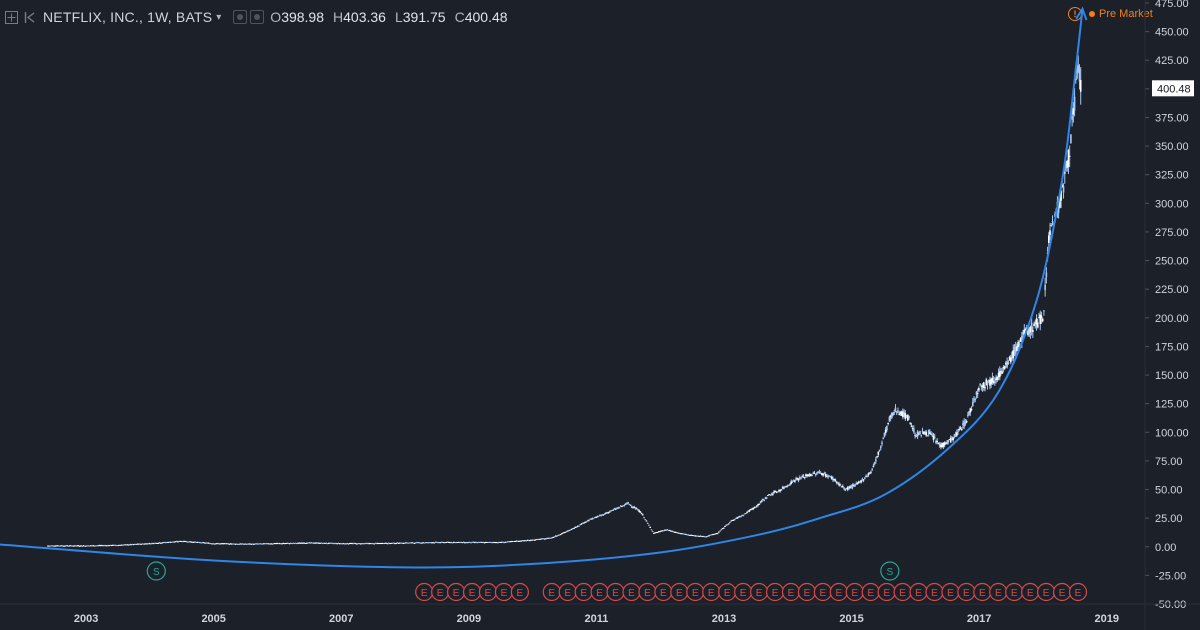 This screenshot has width=1200, height=630. Describe the element at coordinates (240, 17) in the screenshot. I see `settings-icon` at that location.